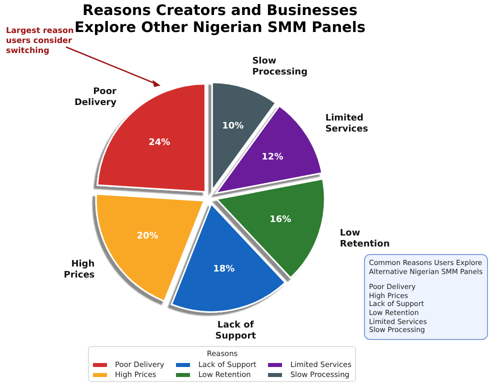 The height and width of the screenshot is (389, 490). What do you see at coordinates (280, 67) in the screenshot?
I see `slice-label: Slow Processing` at bounding box center [280, 67].